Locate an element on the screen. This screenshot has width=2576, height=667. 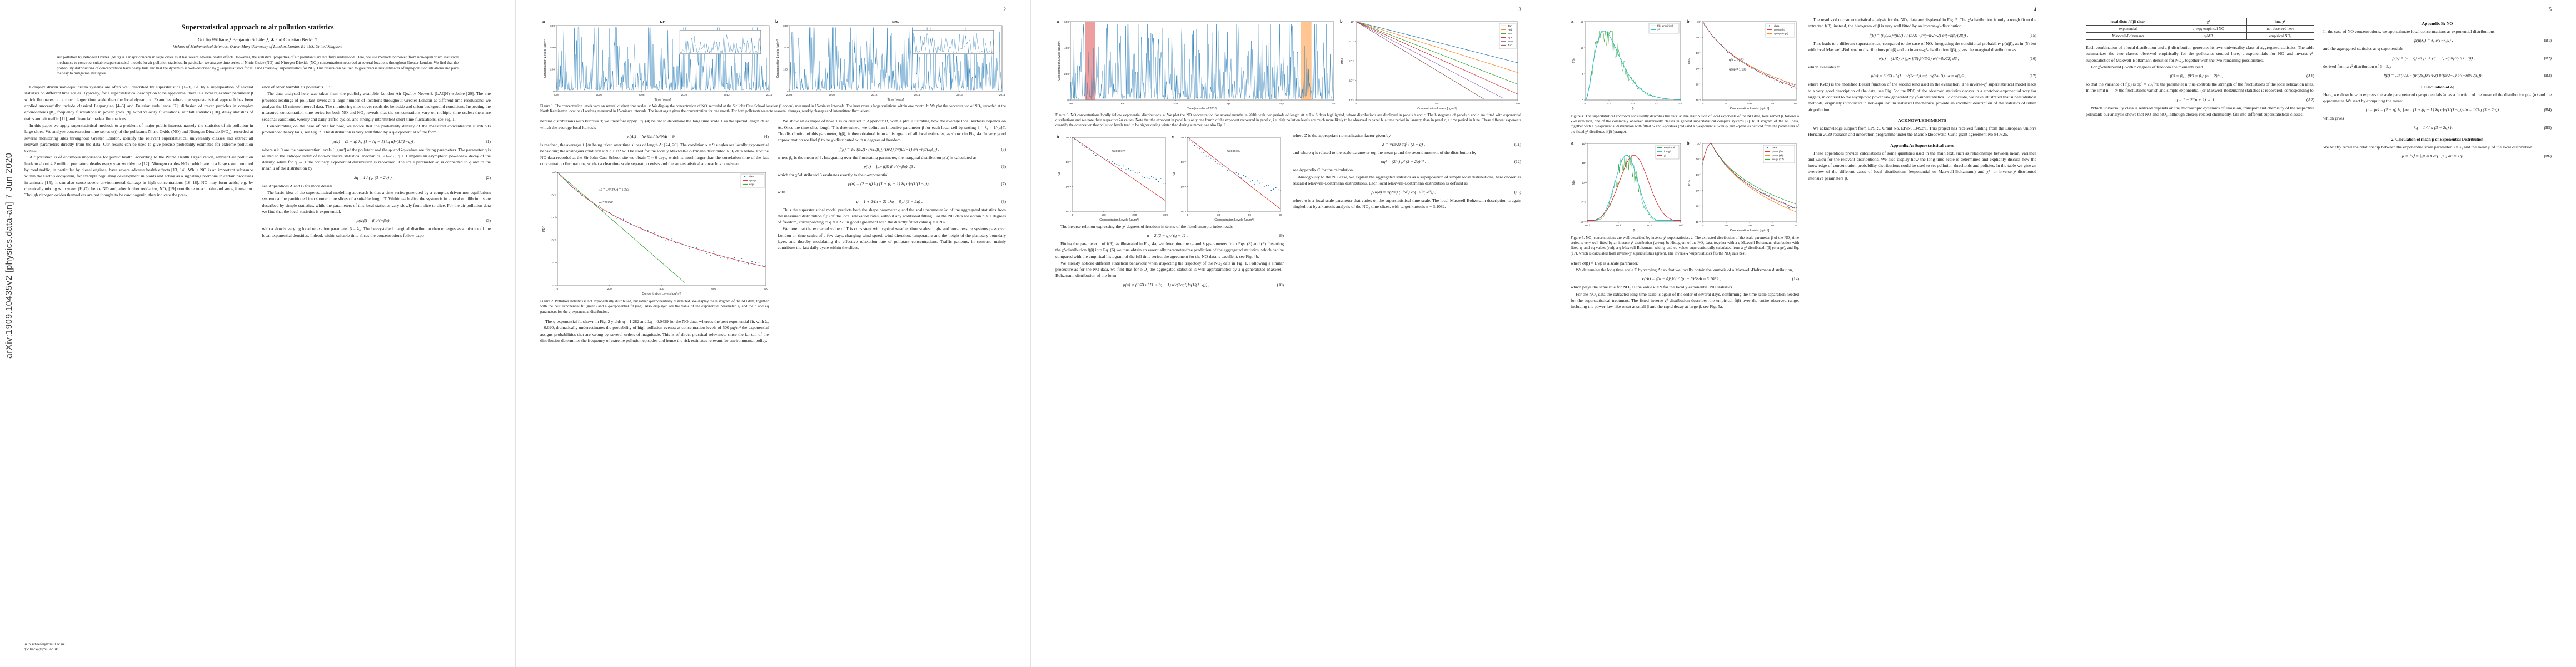
svg-text: qsup = 1.198 is located at coordinates (1737, 69).